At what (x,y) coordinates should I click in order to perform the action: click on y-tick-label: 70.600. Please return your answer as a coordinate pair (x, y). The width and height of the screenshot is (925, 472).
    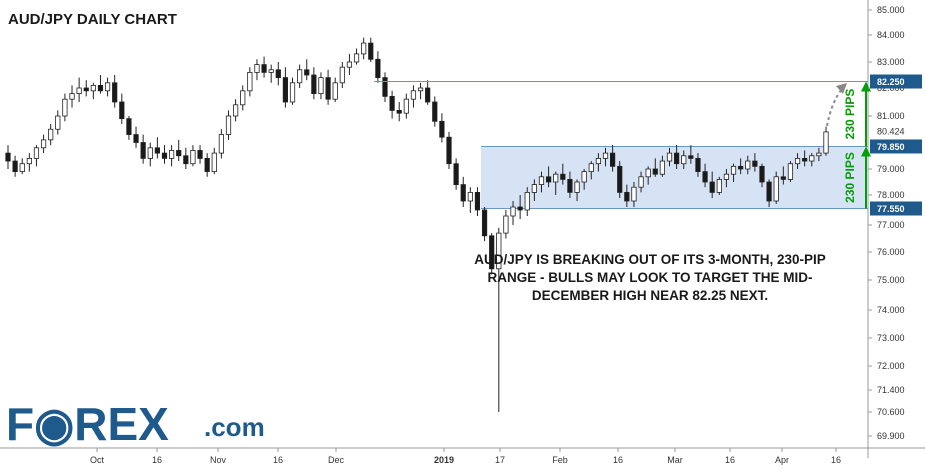
    Looking at the image, I should click on (891, 412).